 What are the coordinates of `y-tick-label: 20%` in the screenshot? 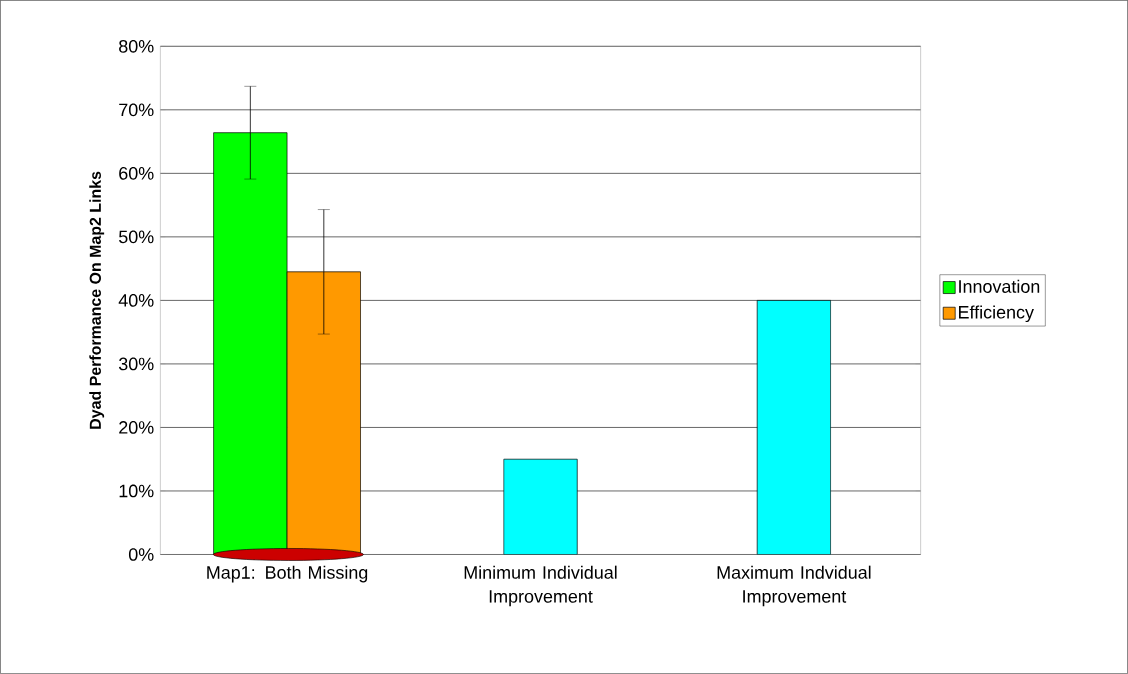 It's located at (136, 427).